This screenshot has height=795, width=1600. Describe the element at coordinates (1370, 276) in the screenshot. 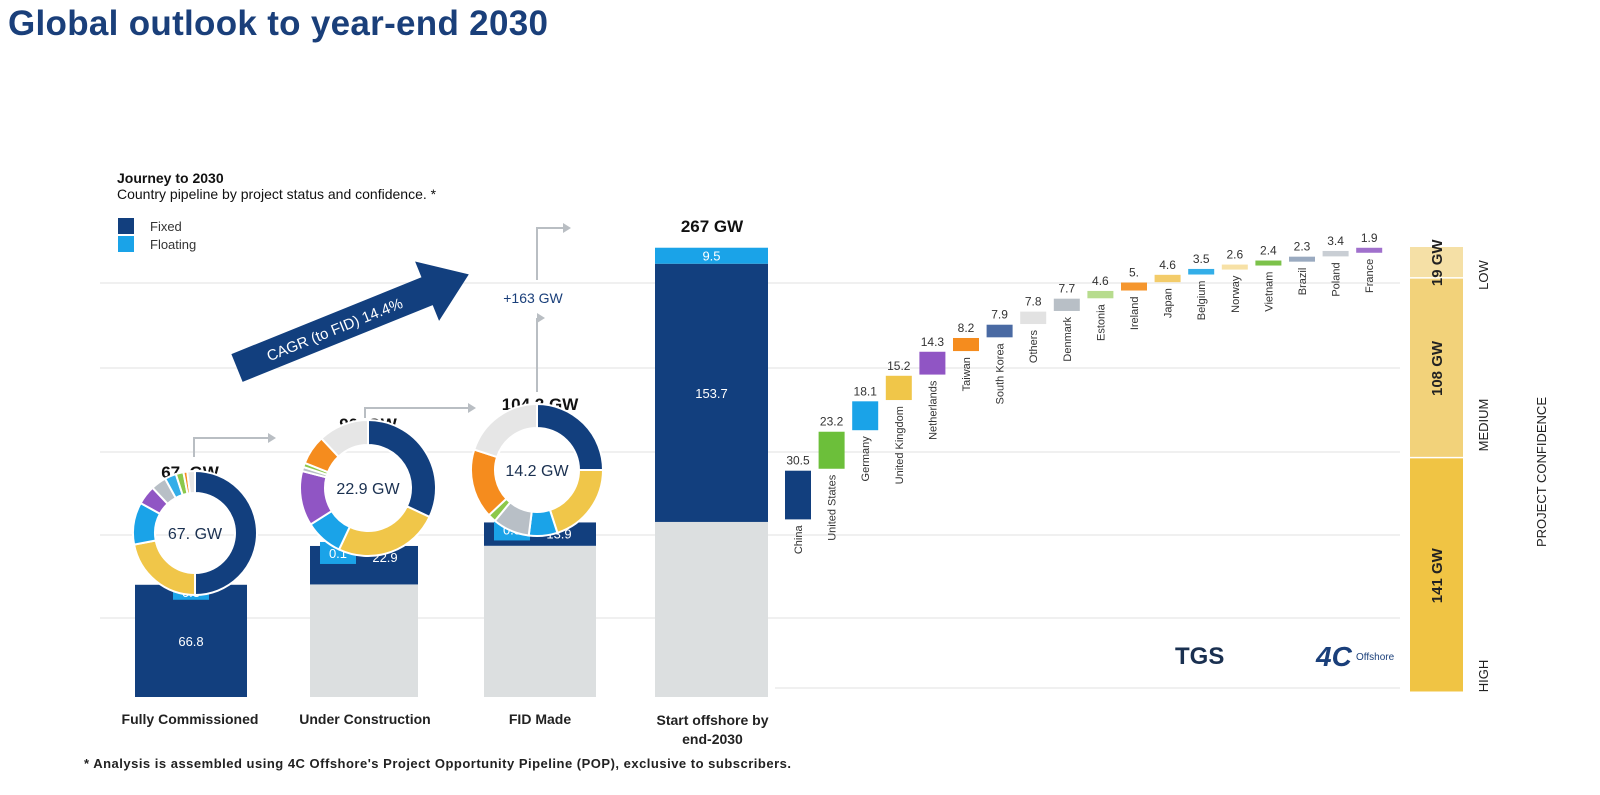

I see `waterfall-category-label: France` at that location.